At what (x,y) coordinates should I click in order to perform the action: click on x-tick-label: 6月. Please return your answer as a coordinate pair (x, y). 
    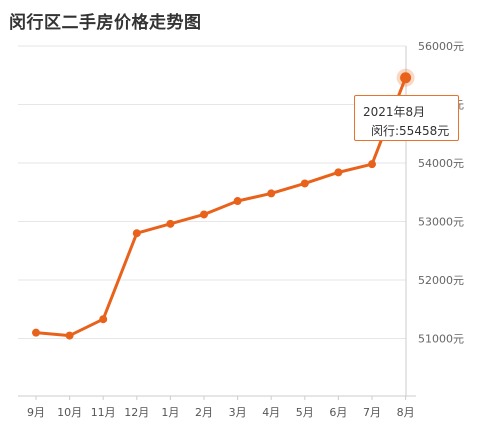
    Looking at the image, I should click on (338, 412).